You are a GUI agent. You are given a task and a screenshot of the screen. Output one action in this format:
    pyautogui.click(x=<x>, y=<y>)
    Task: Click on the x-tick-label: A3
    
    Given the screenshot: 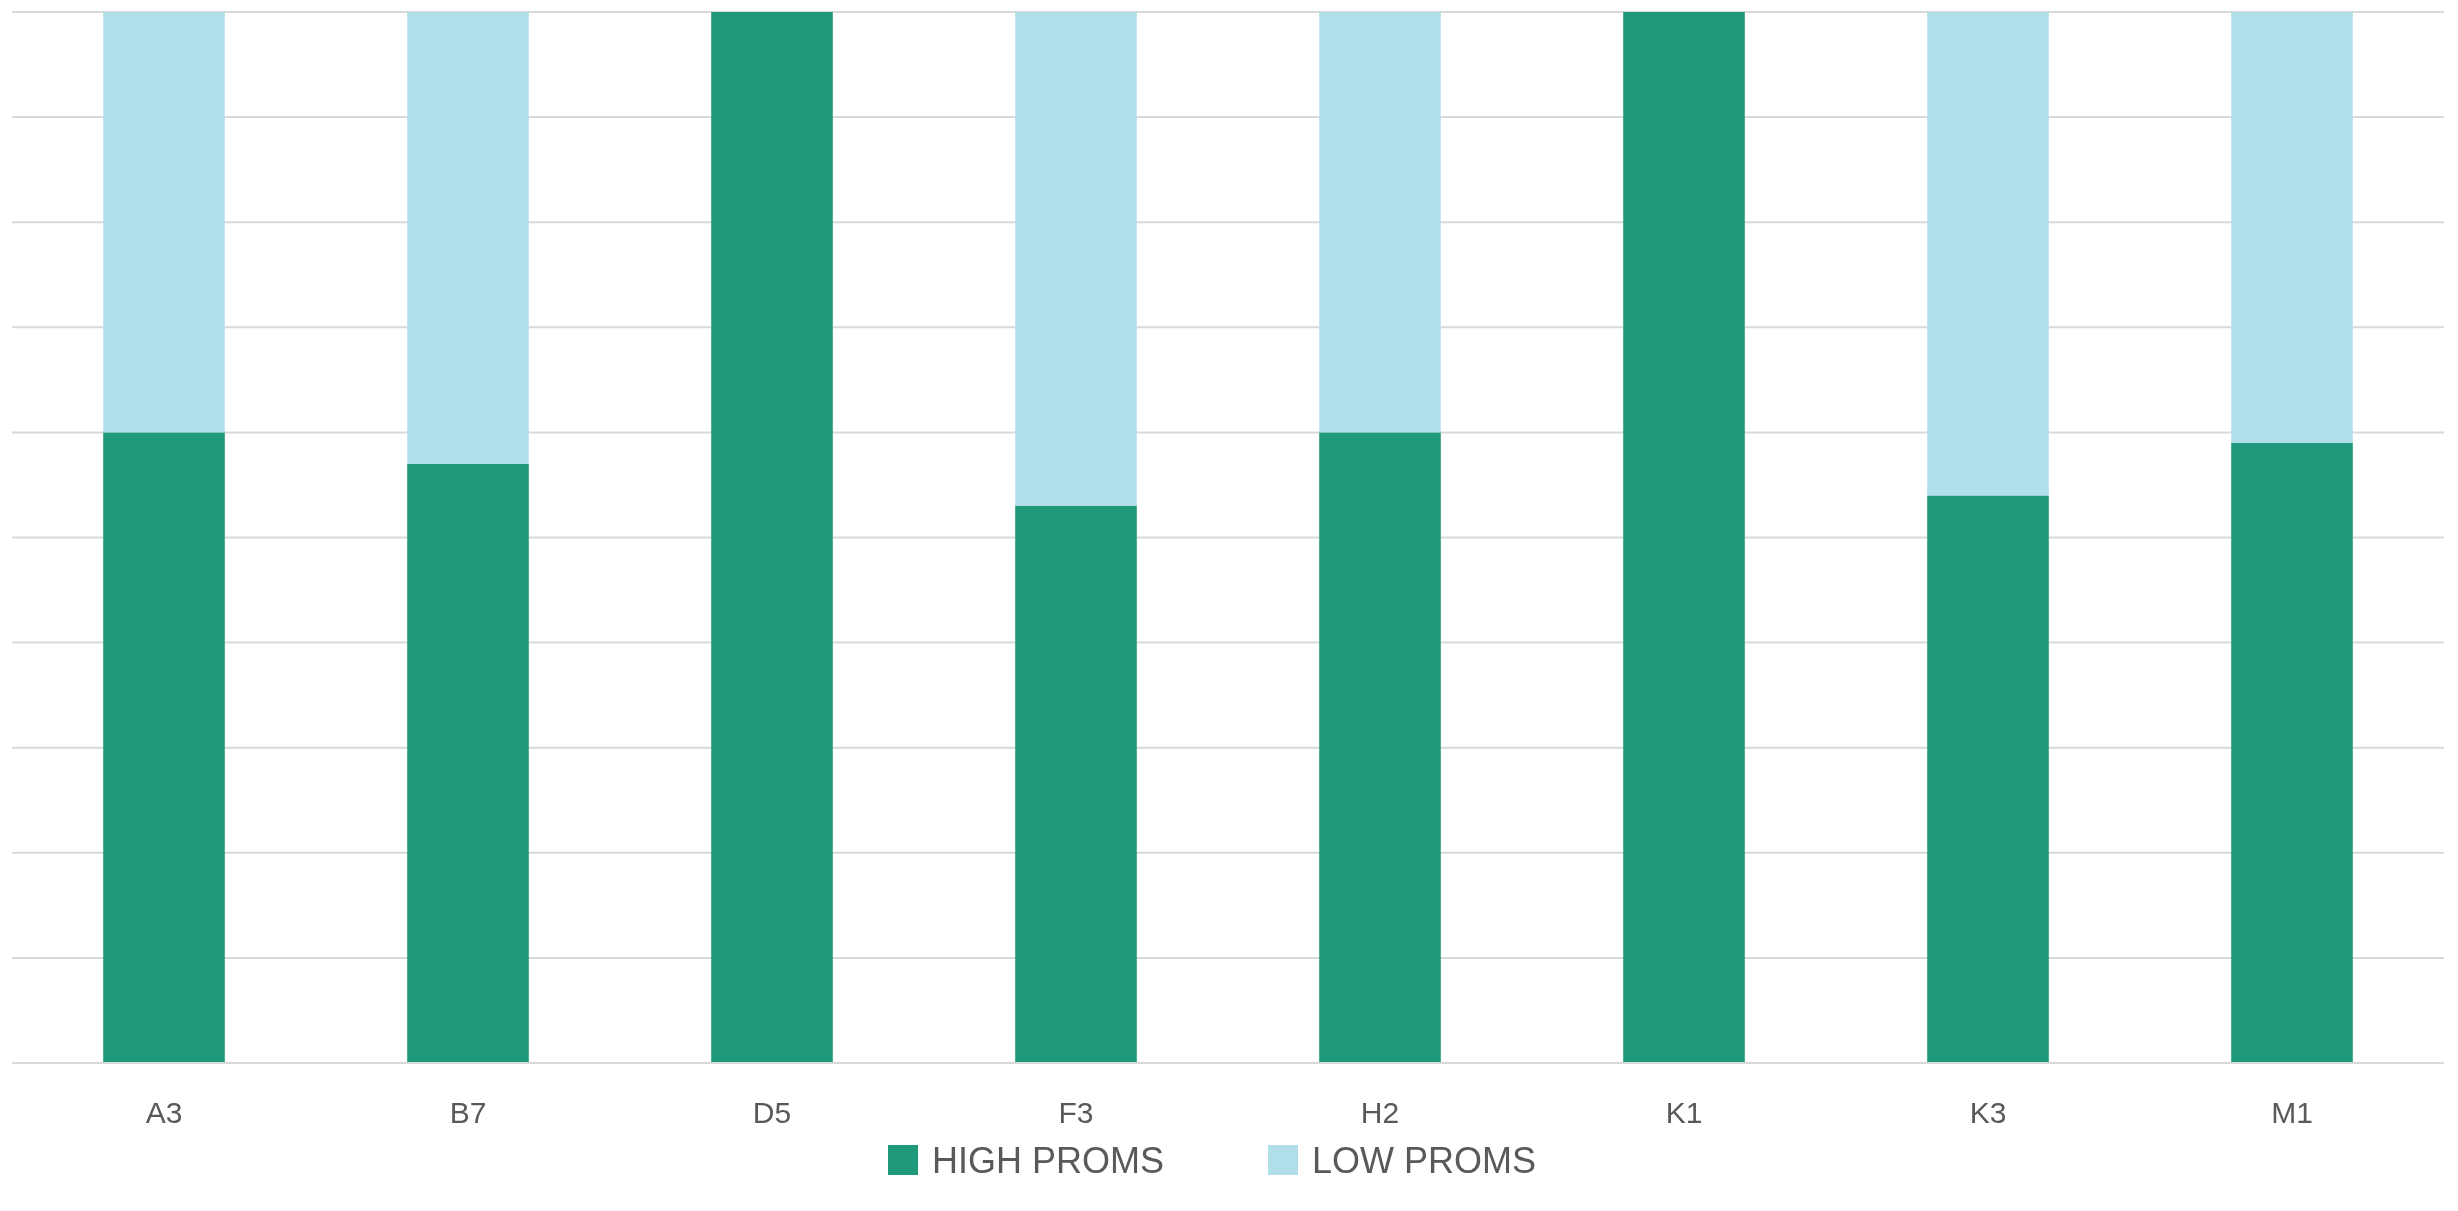 What is the action you would take?
    pyautogui.click(x=164, y=1112)
    